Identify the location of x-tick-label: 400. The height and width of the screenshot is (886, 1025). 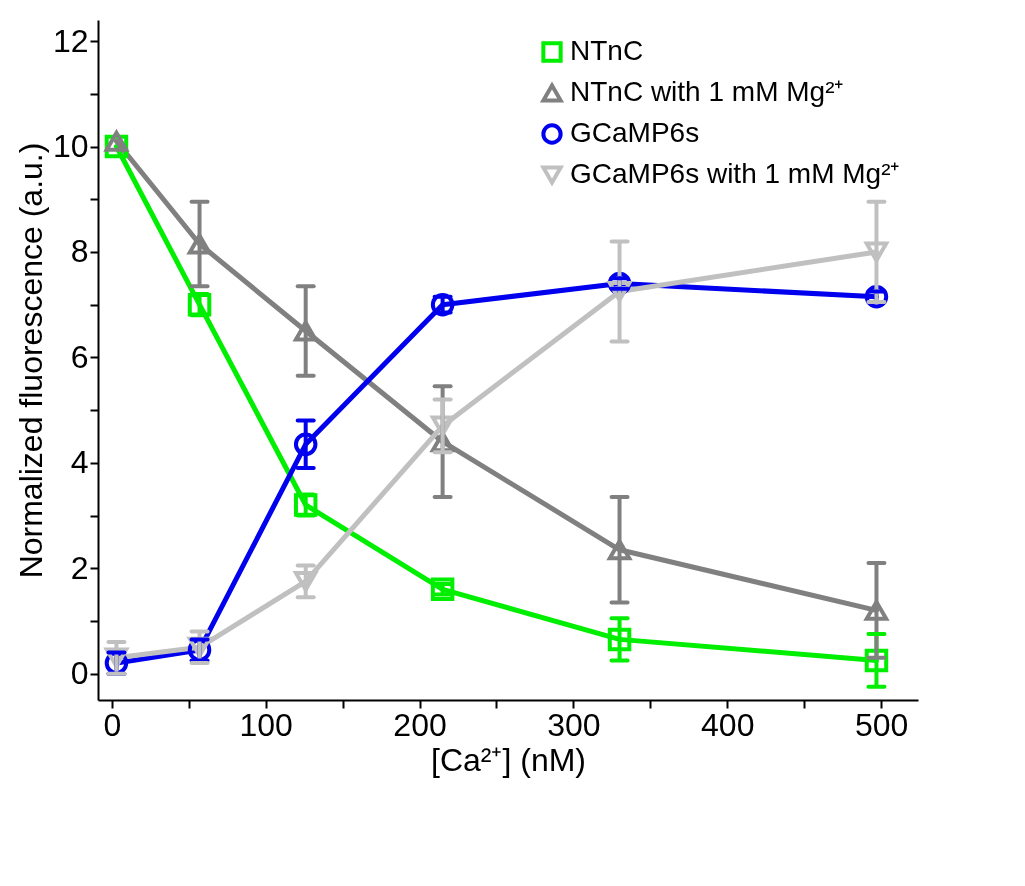
(728, 724).